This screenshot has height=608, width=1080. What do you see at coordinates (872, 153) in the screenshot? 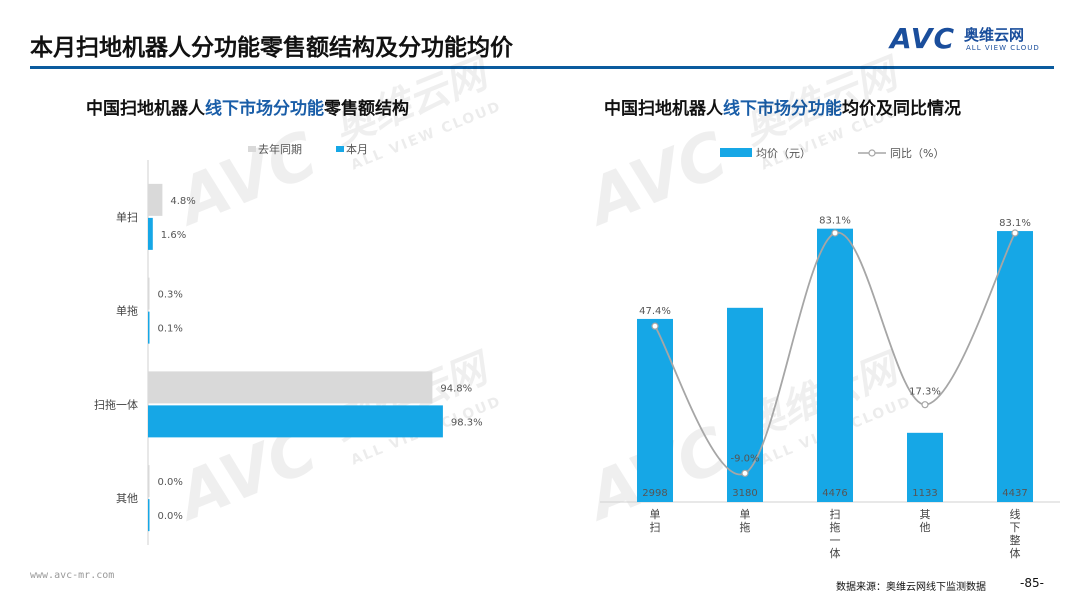
I see `legend-marker` at bounding box center [872, 153].